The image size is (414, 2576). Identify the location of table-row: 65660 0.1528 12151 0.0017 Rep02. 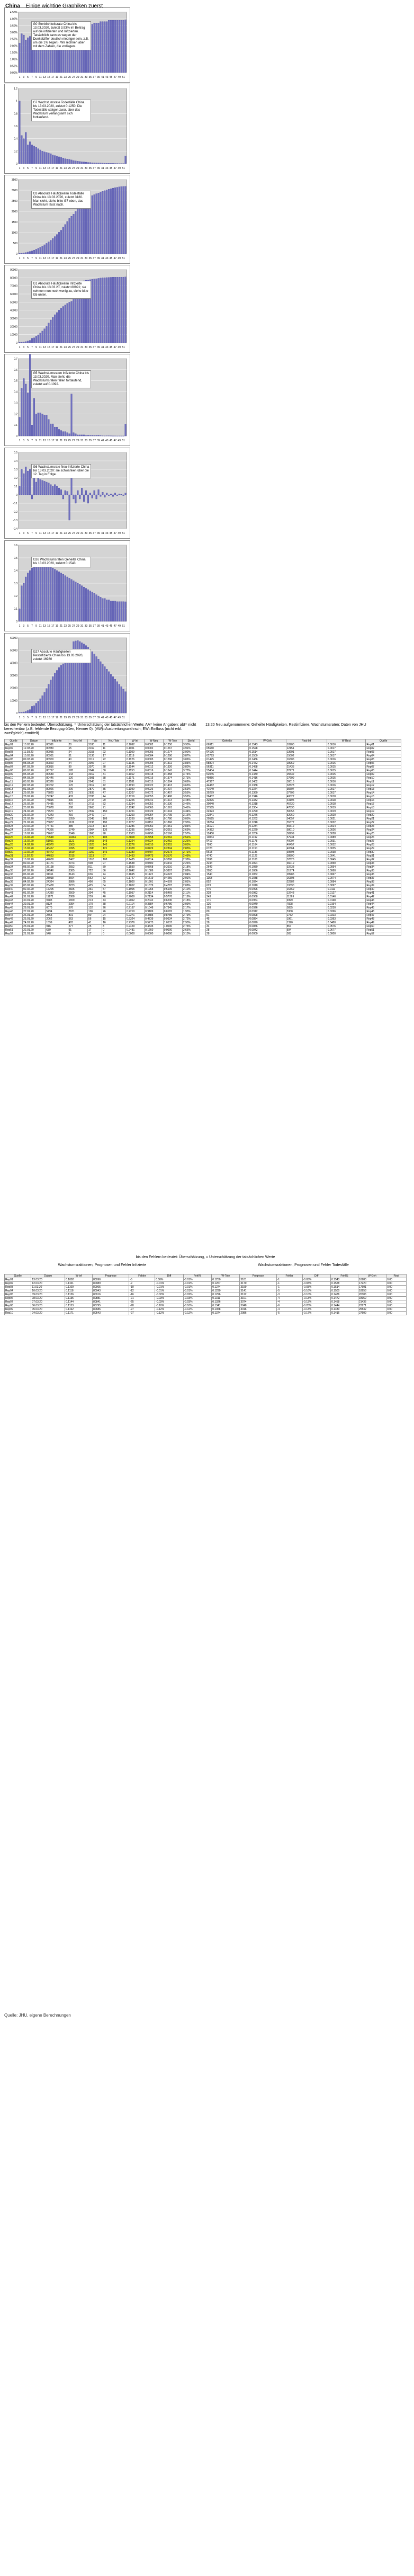
(303, 748).